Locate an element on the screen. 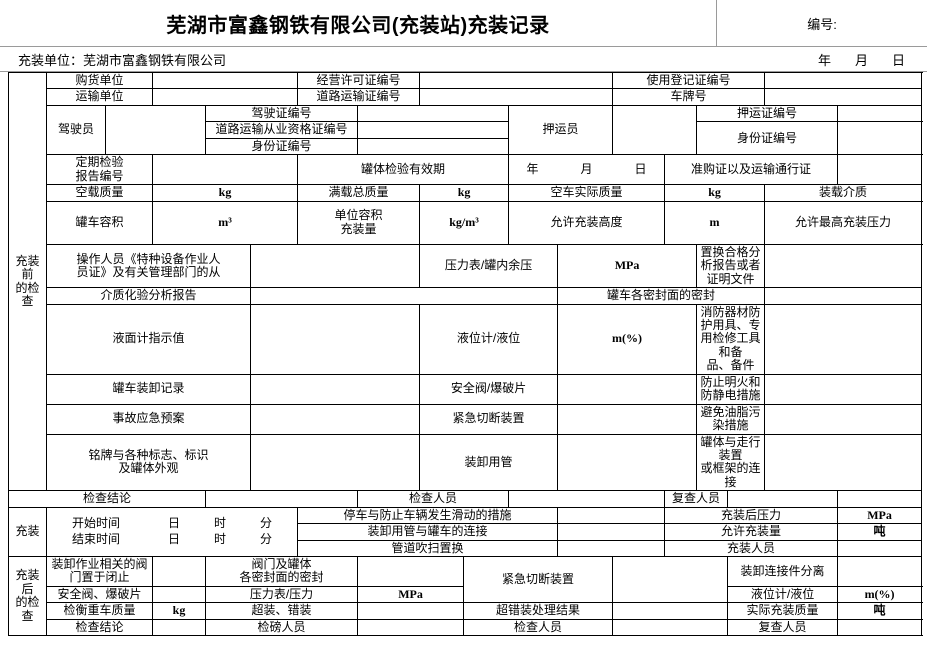 The height and width of the screenshot is (672, 927). value-tank-inspection-validity: 年 月 日 is located at coordinates (587, 170).